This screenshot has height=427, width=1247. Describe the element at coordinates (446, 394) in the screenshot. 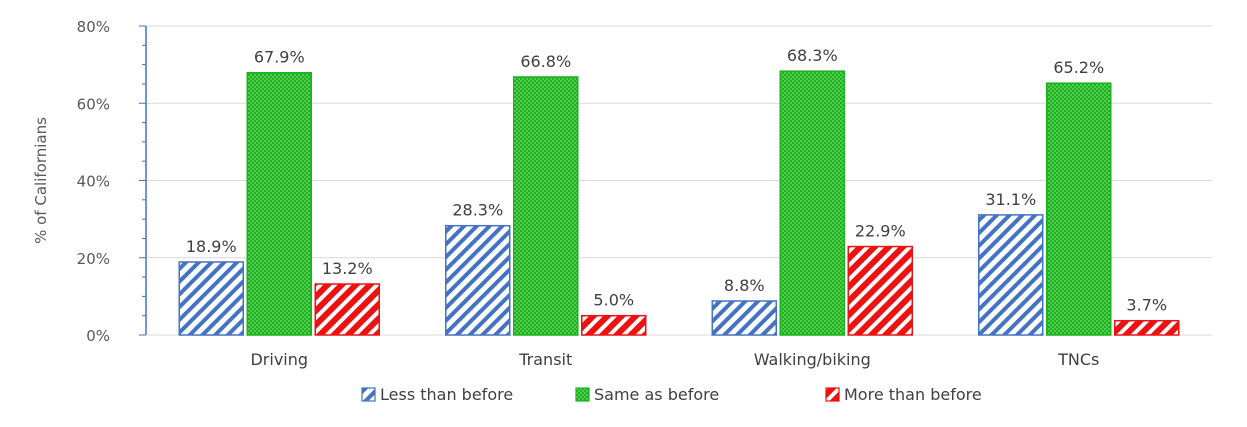

I see `legend-label: Less than before` at that location.